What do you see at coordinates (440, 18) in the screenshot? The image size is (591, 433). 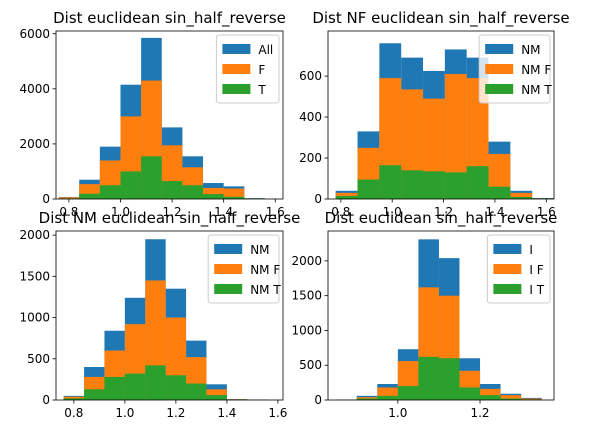 I see `subplot-title: Dist NF euclidean sin_half_reverse` at bounding box center [440, 18].